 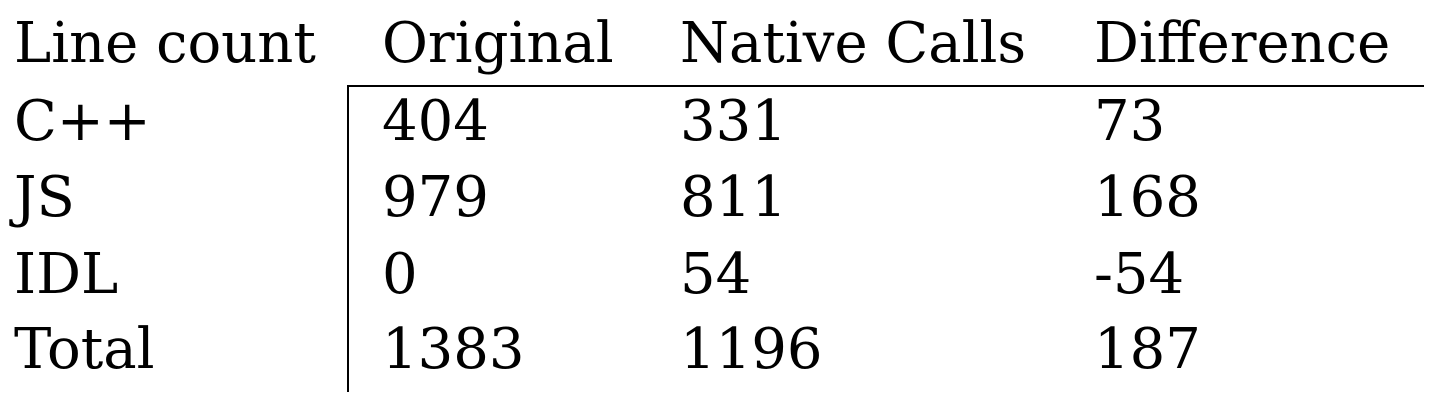 What do you see at coordinates (435, 121) in the screenshot?
I see `cell-cpp-original: 404` at bounding box center [435, 121].